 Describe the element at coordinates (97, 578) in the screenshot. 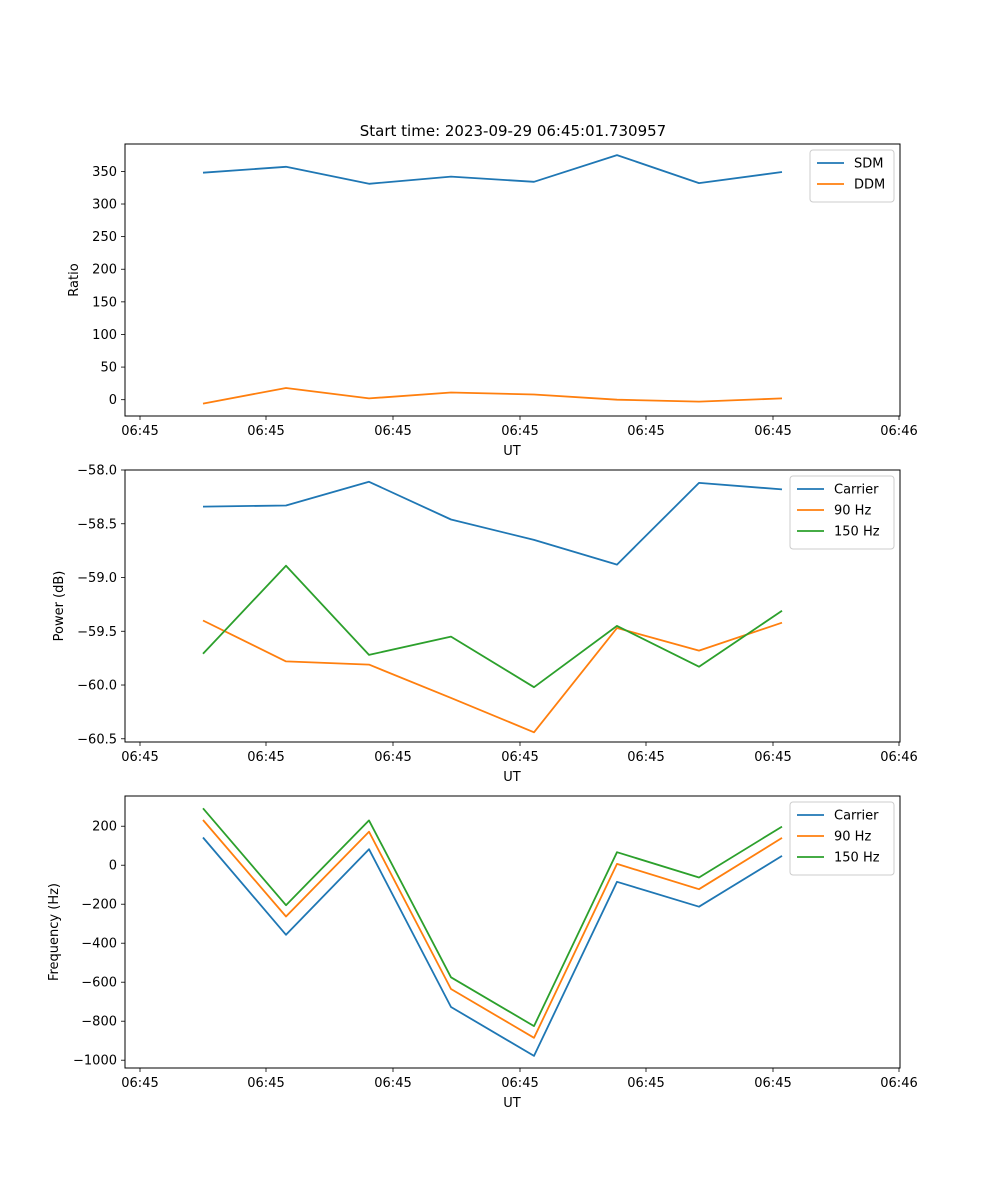

I see `y-tick-label: −59.0` at that location.